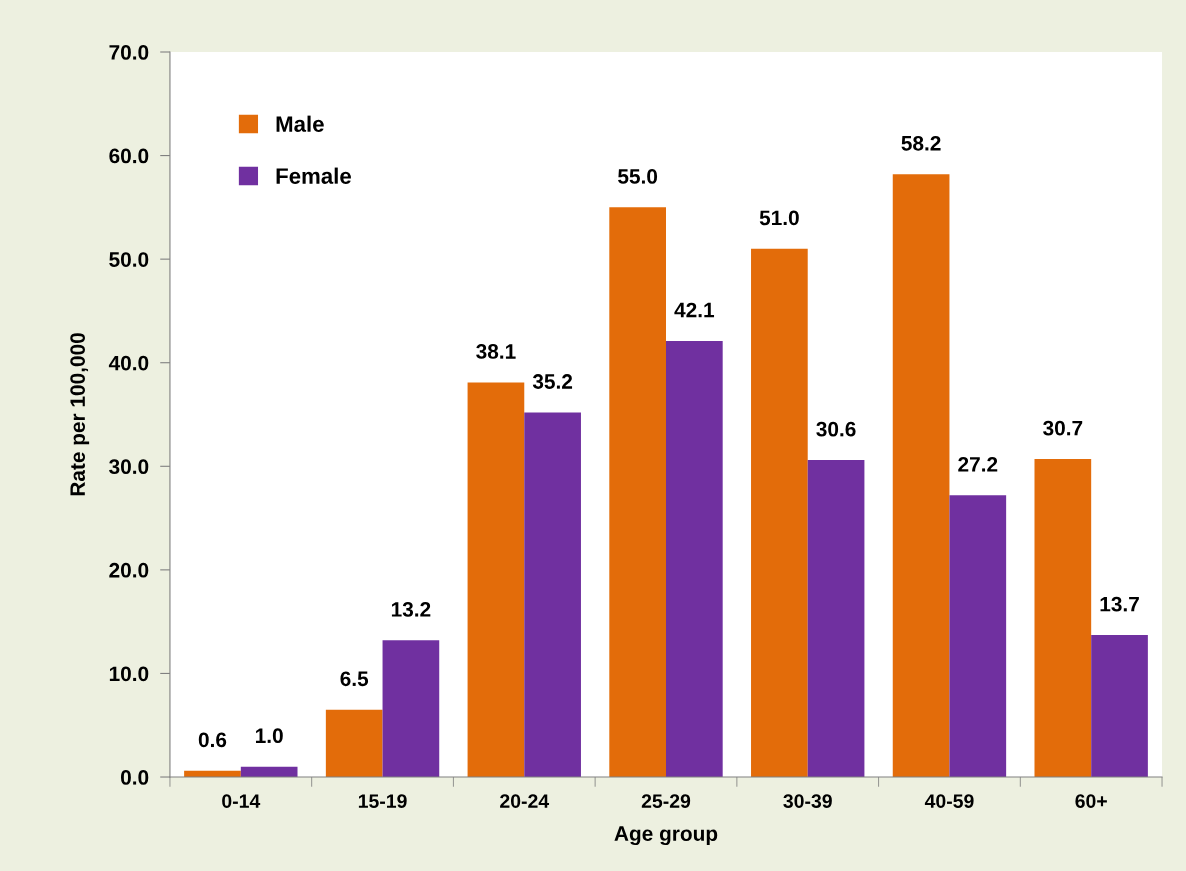 Image resolution: width=1186 pixels, height=871 pixels. Describe the element at coordinates (129, 156) in the screenshot. I see `y-tick-label: 60.0` at that location.